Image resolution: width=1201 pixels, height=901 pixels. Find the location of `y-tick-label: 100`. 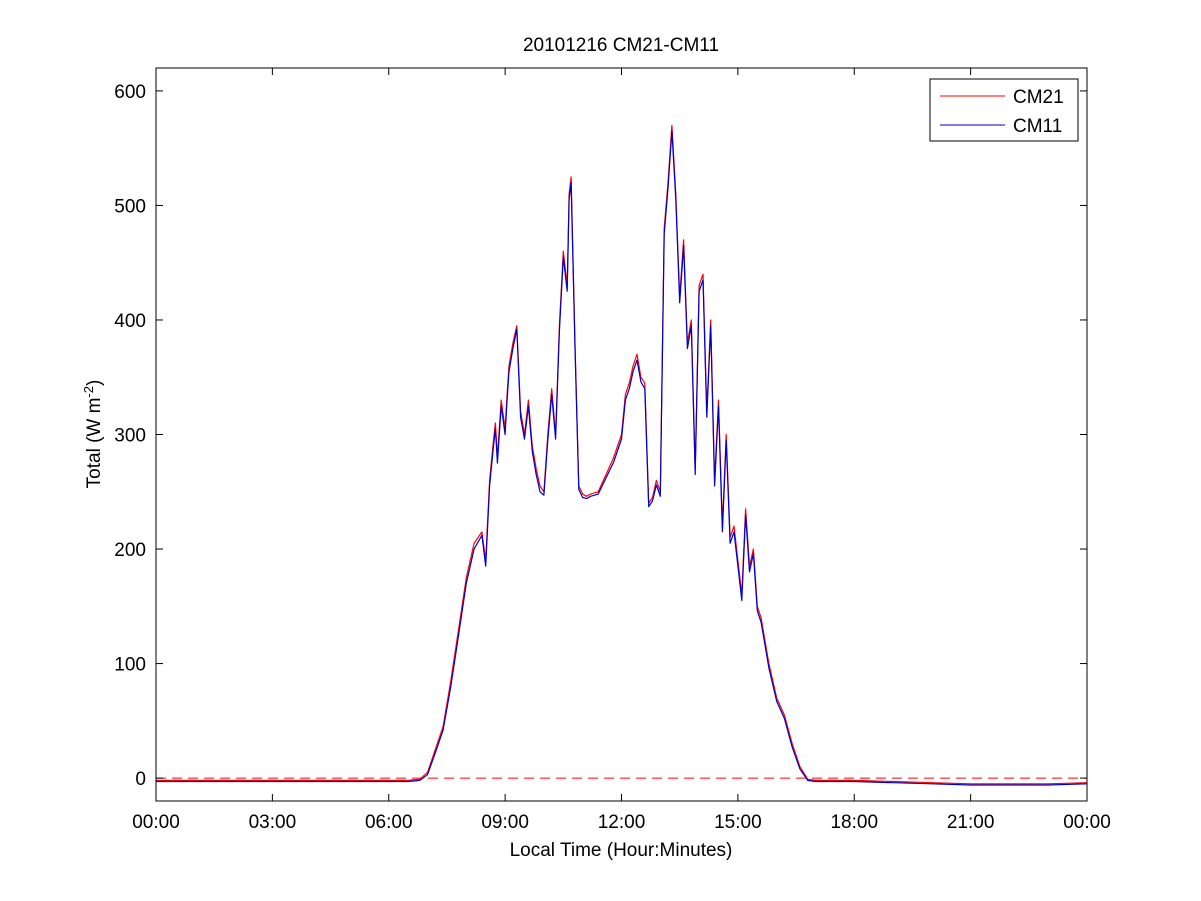

y-tick-label: 100 is located at coordinates (130, 665).